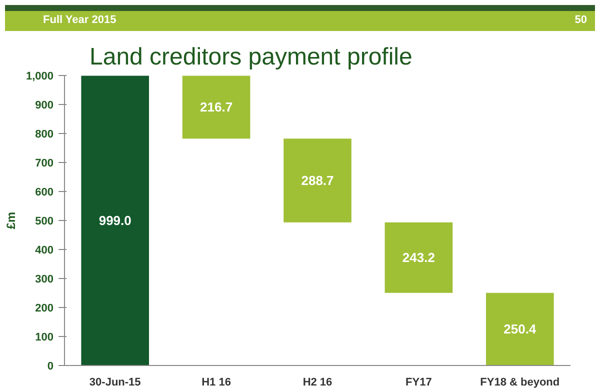  Describe the element at coordinates (44, 134) in the screenshot. I see `y-tick-label: 800` at that location.